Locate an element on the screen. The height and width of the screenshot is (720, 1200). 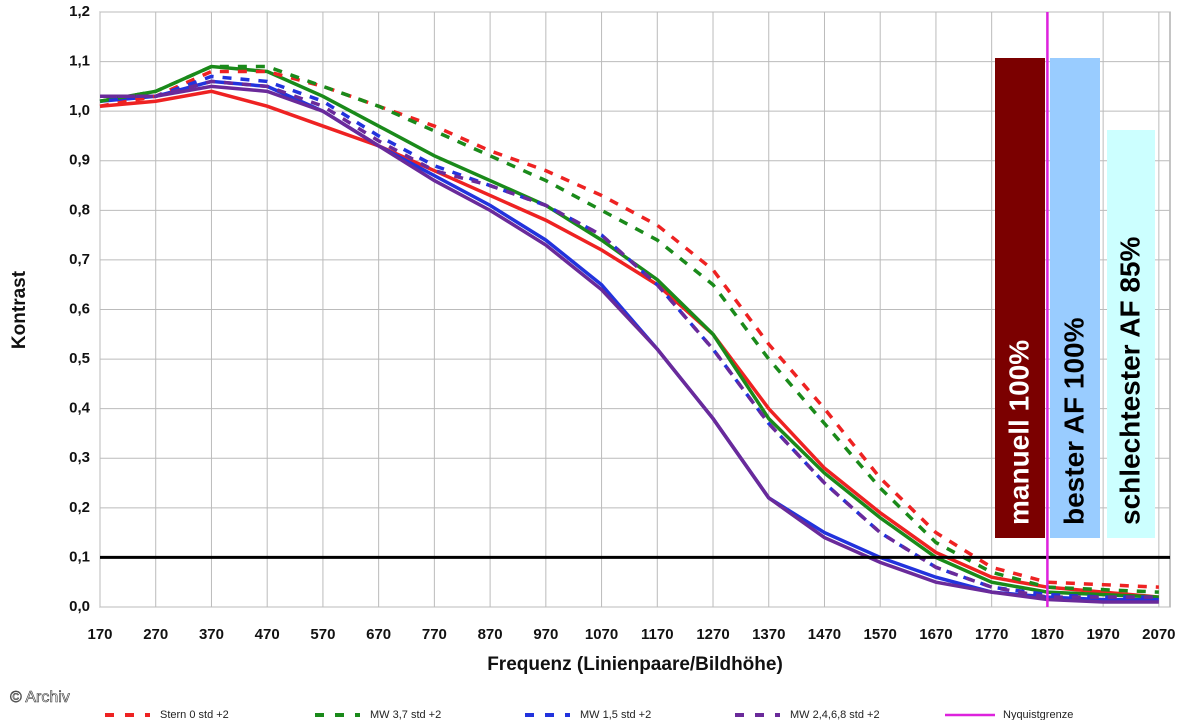
x-tick-label: 270 is located at coordinates (155, 634).